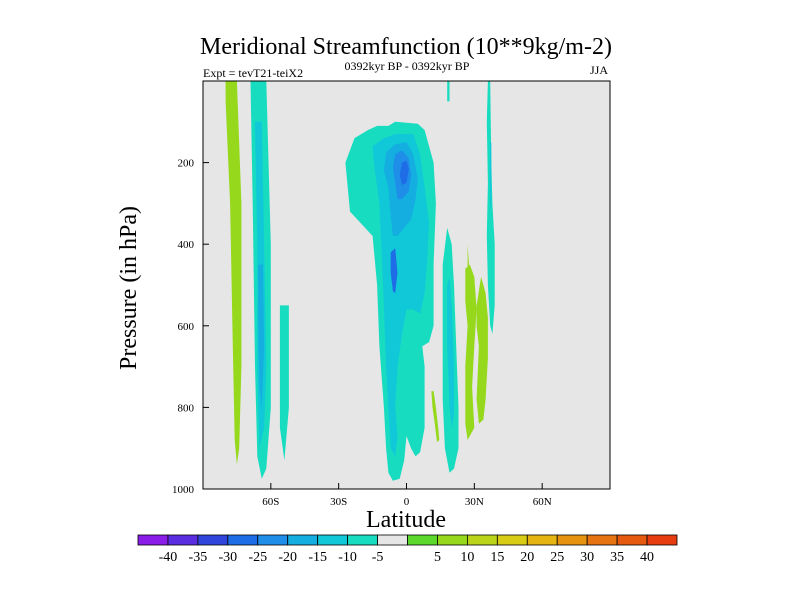 The height and width of the screenshot is (600, 800). What do you see at coordinates (437, 557) in the screenshot?
I see `colorbar-label: 5` at bounding box center [437, 557].